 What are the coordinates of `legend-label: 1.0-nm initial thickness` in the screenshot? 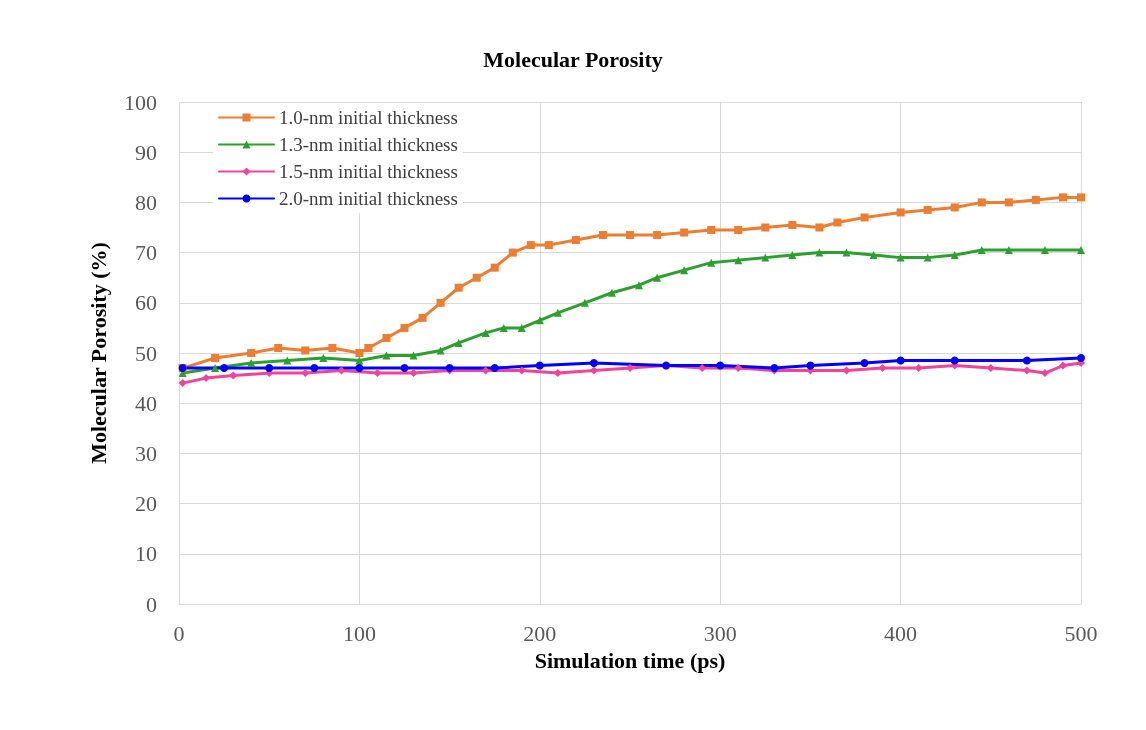 It's located at (368, 117).